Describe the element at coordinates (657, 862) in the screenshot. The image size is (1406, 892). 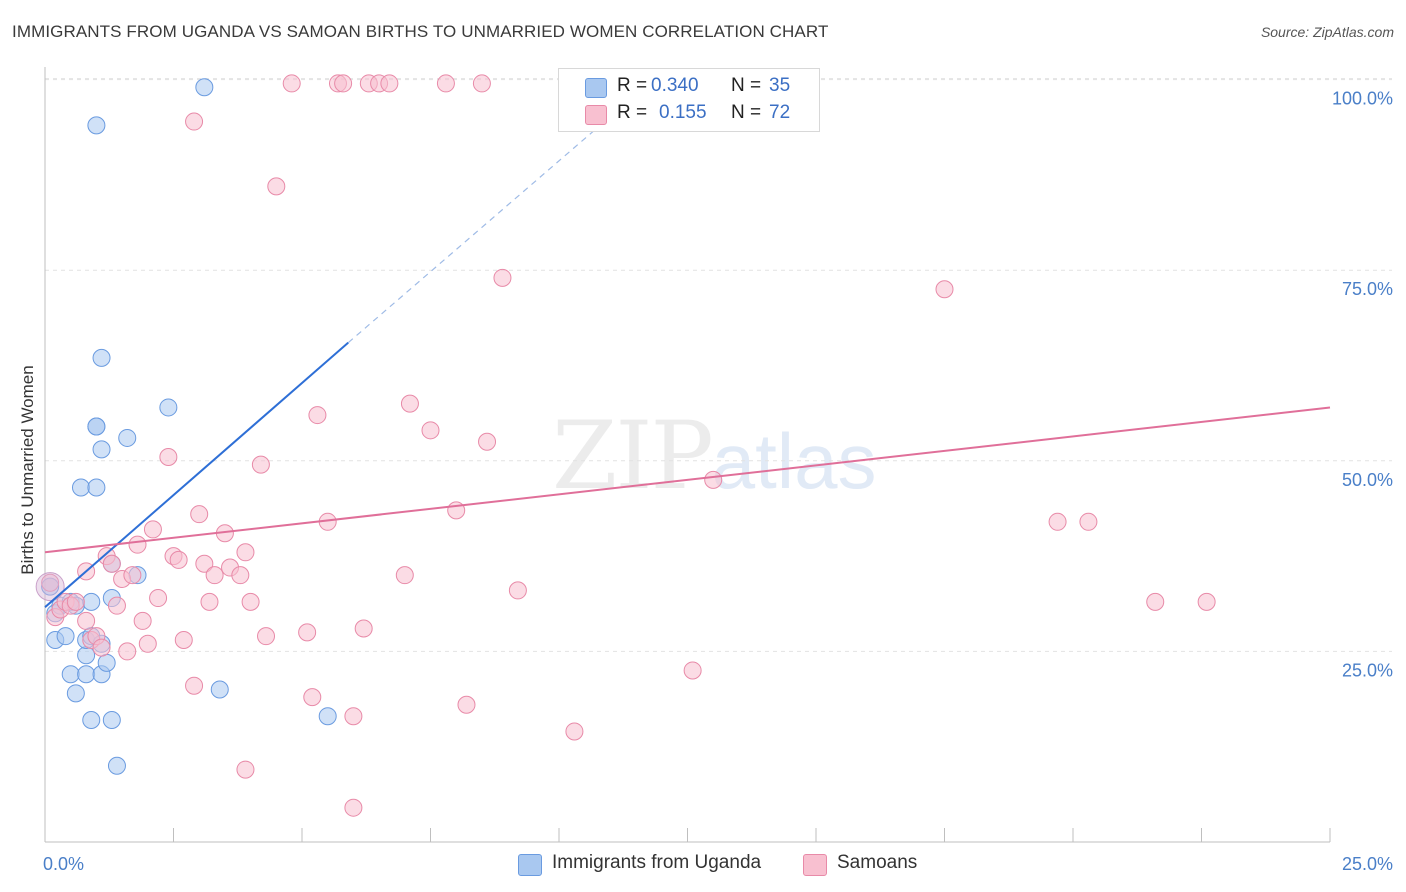
I see `series-label-uganda: Immigrants from Uganda` at that location.